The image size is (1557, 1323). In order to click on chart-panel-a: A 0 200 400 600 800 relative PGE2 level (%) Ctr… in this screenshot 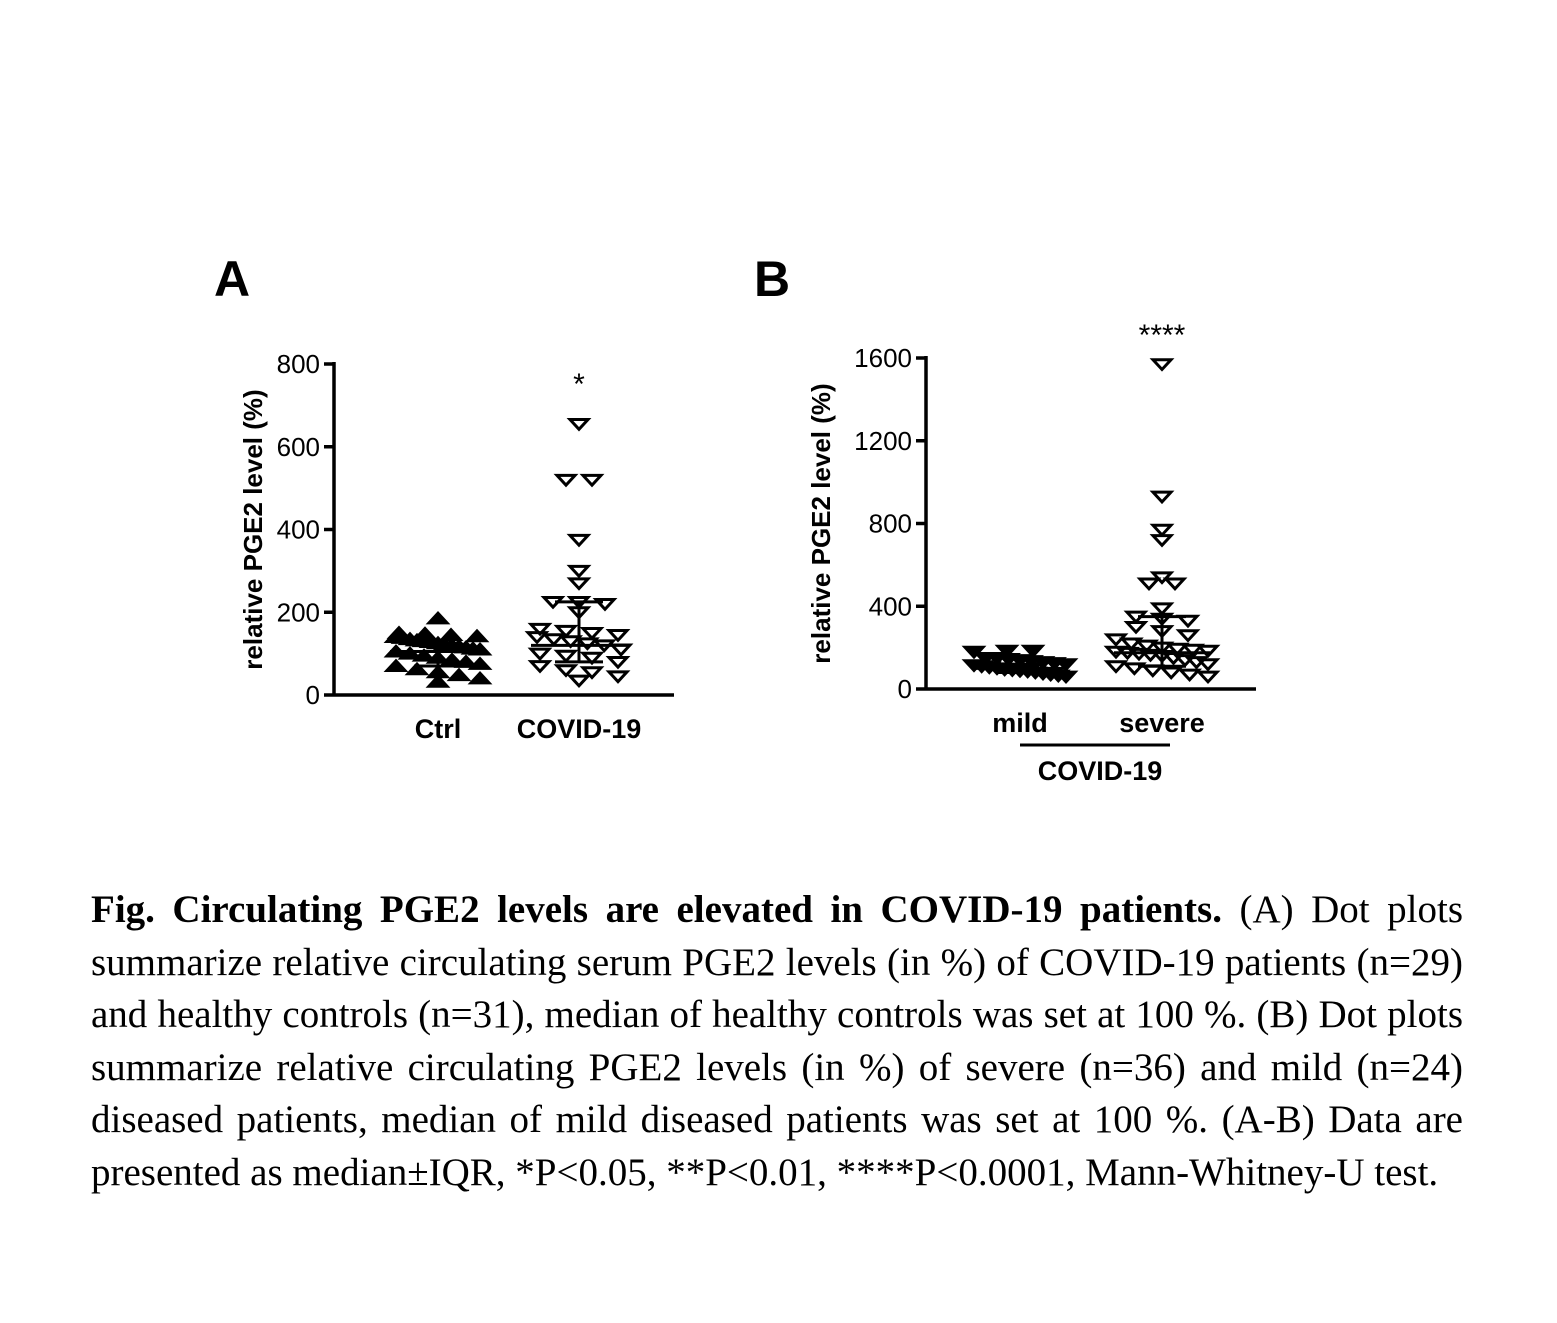, I will do `click(444, 497)`.